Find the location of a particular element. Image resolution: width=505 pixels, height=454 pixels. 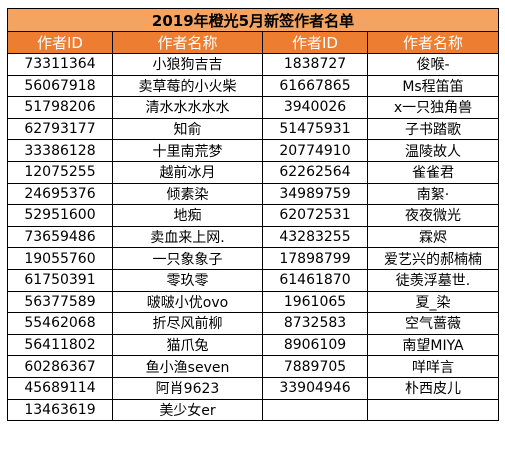

author-id-cell: 56411802 is located at coordinates (60, 345).